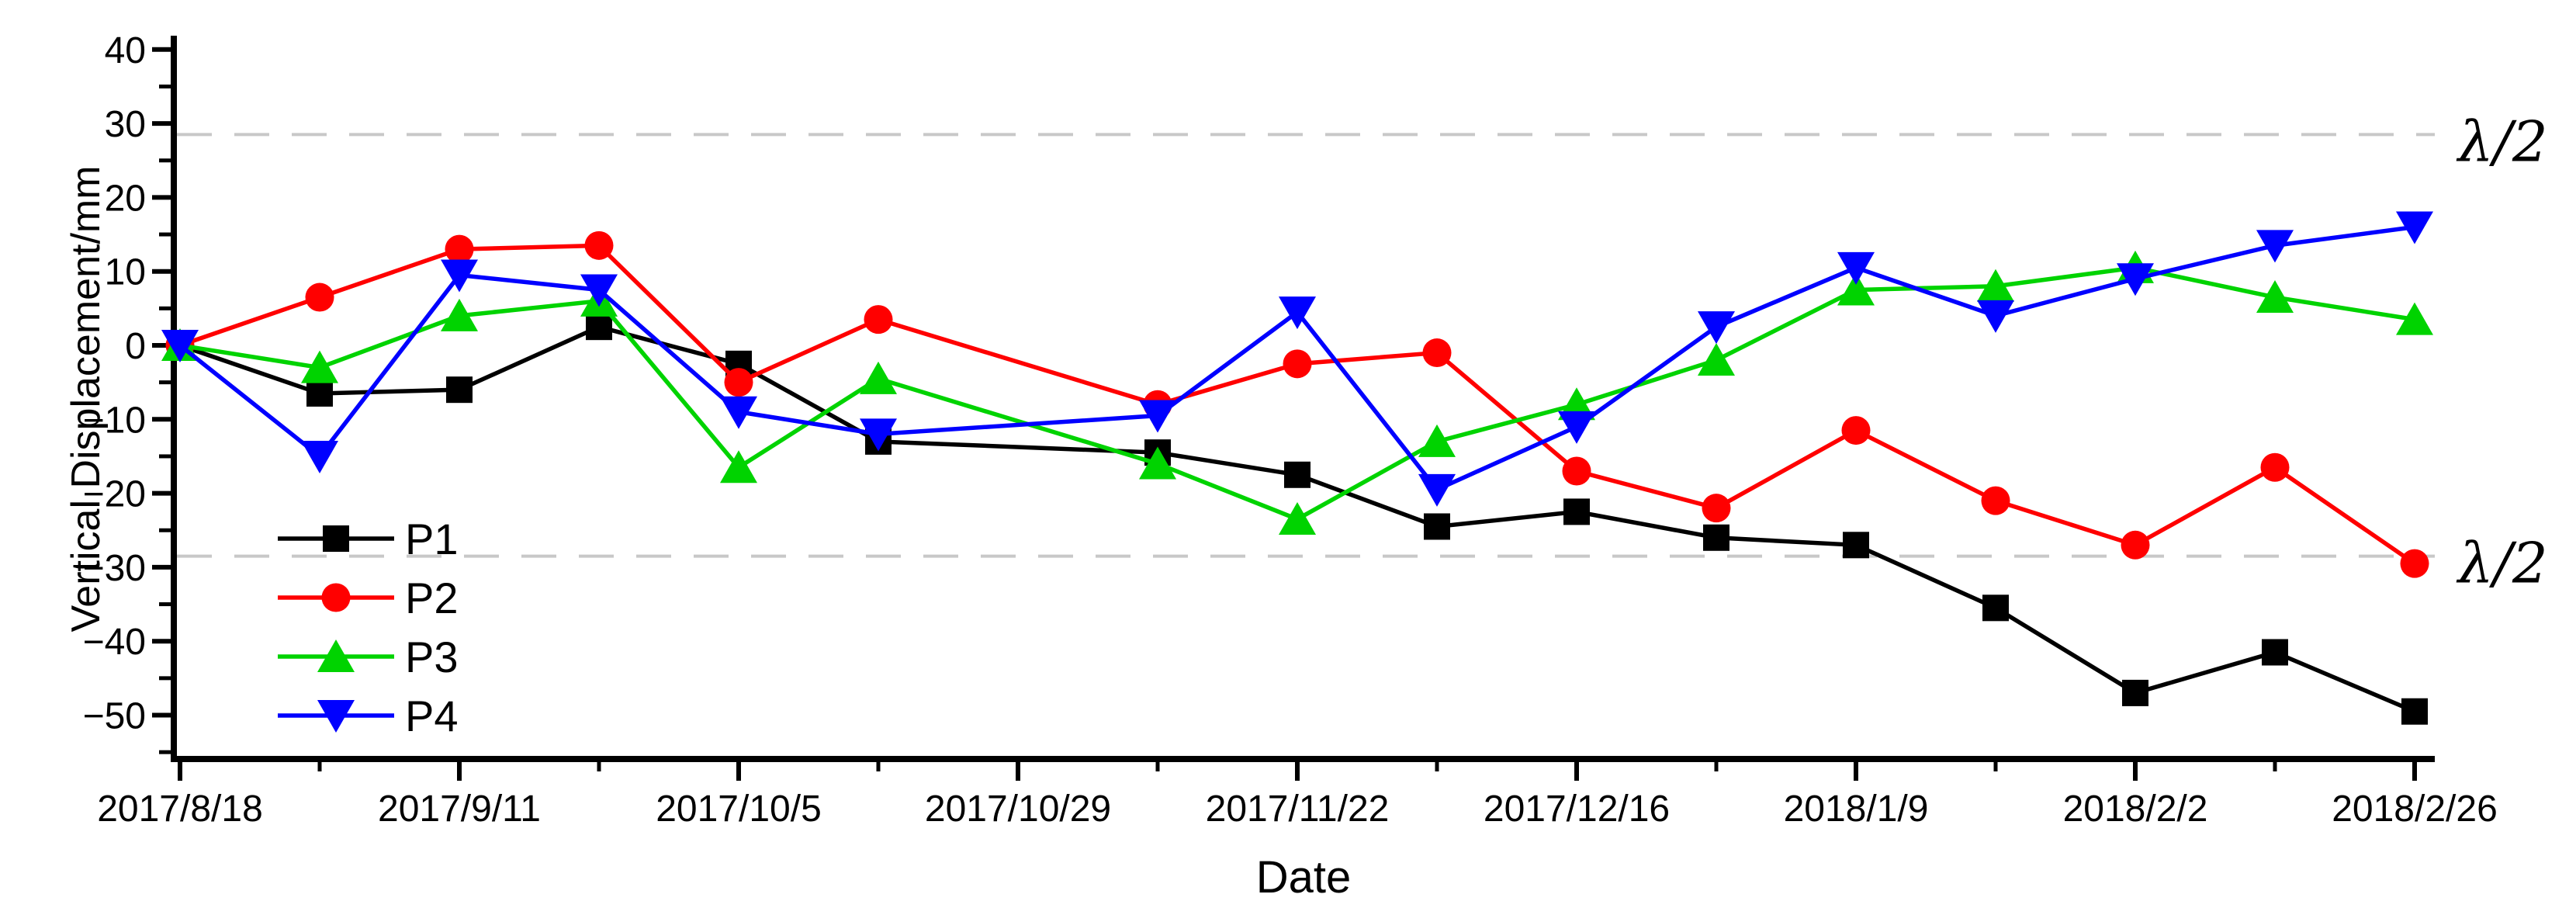 The width and height of the screenshot is (2576, 915). Describe the element at coordinates (432, 539) in the screenshot. I see `legend-label-P1: P1` at that location.